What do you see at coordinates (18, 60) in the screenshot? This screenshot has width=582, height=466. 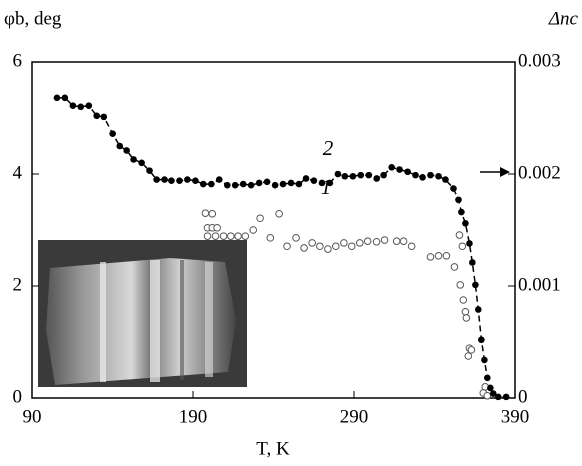 I see `y-tick-label: 6` at bounding box center [18, 60].